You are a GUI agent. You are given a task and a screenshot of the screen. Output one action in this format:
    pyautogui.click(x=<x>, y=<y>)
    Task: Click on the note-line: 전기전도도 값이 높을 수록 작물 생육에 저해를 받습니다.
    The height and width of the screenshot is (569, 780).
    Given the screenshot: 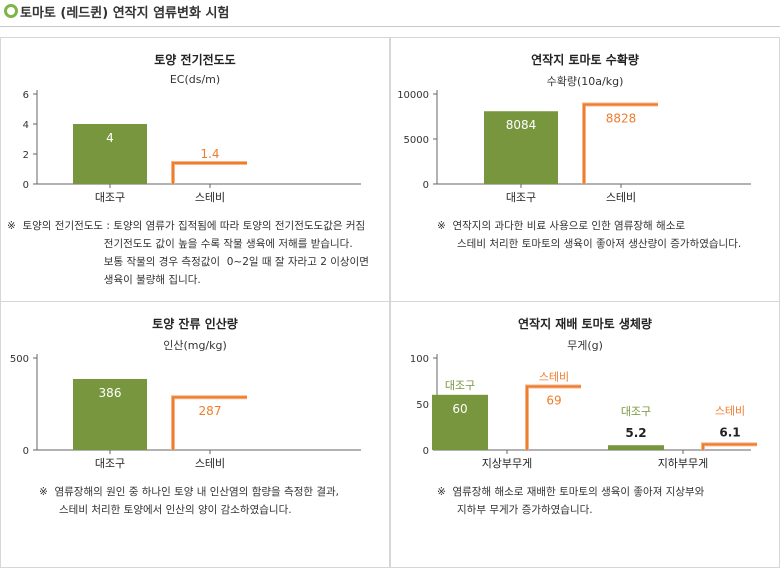 What is the action you would take?
    pyautogui.click(x=180, y=244)
    